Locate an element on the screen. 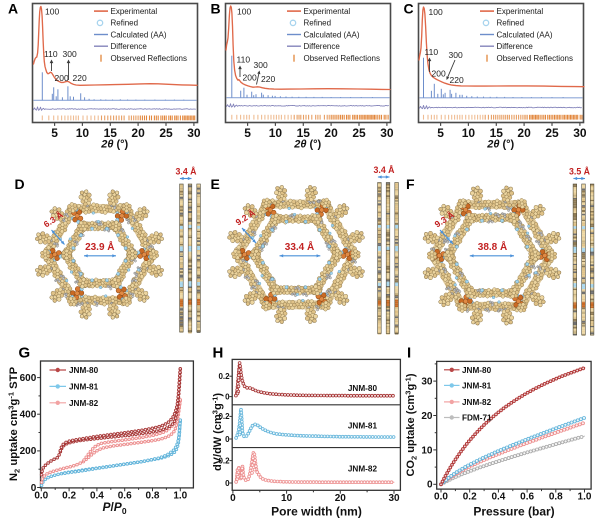  svg-text: D is located at coordinates (20, 184).